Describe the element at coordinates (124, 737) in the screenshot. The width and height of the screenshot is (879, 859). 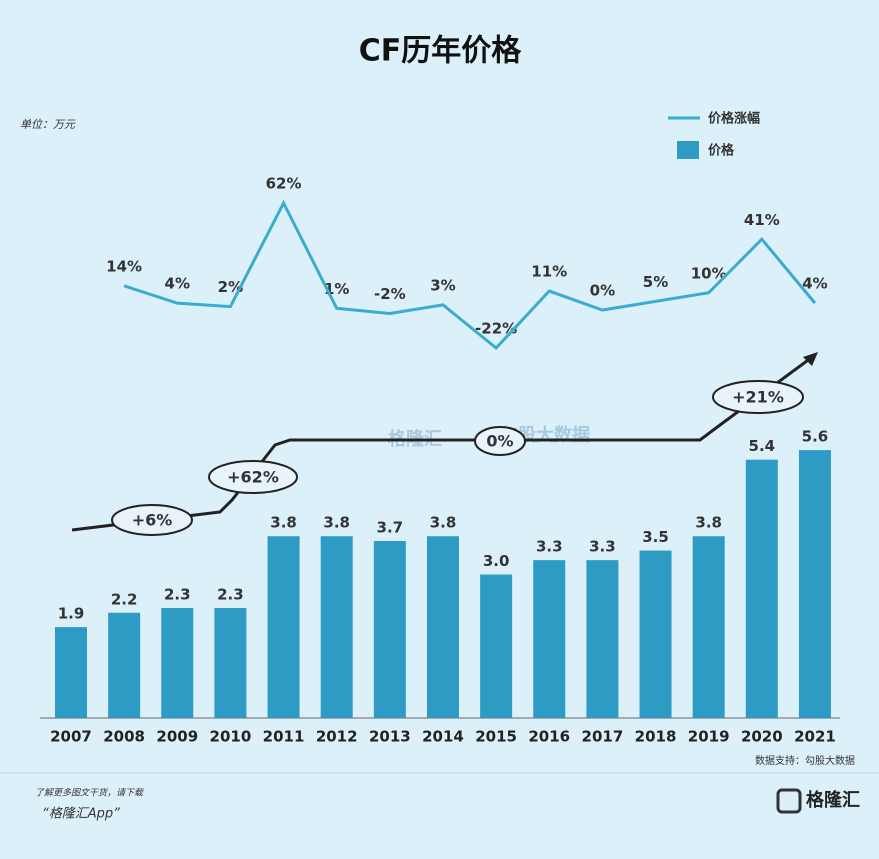
I see `x-tick-label: 2008` at that location.